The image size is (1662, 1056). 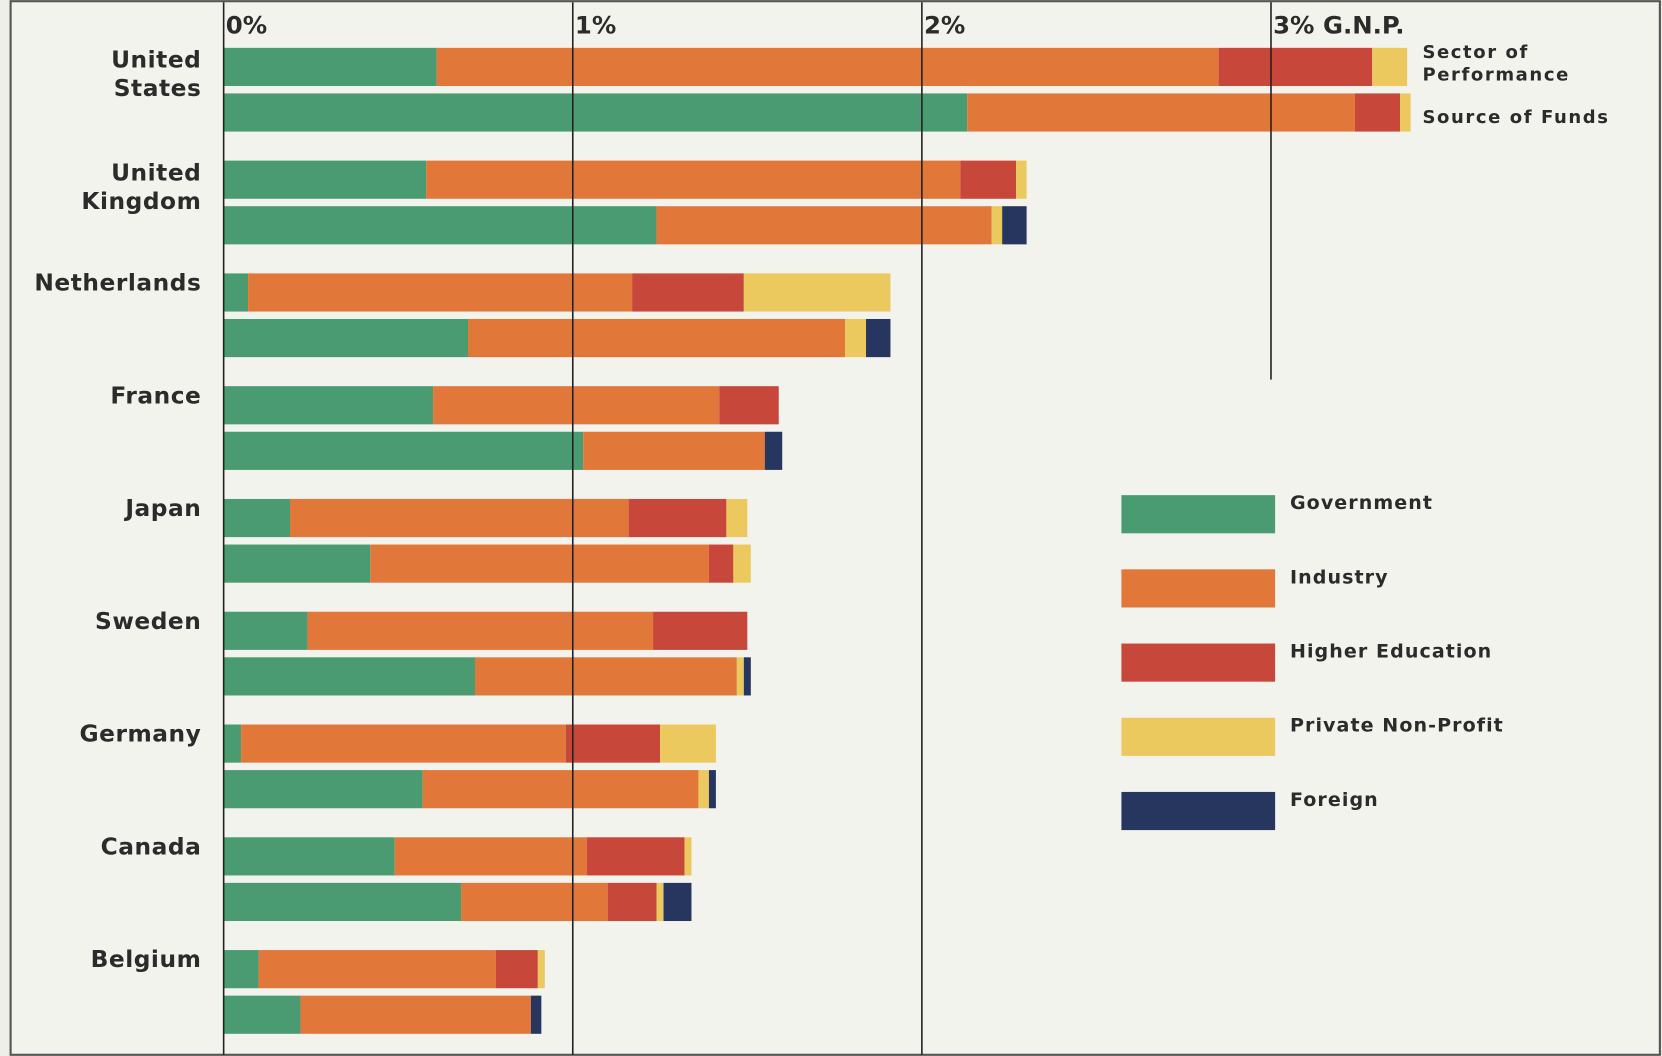 I want to click on country-label: Belgium, so click(x=146, y=959).